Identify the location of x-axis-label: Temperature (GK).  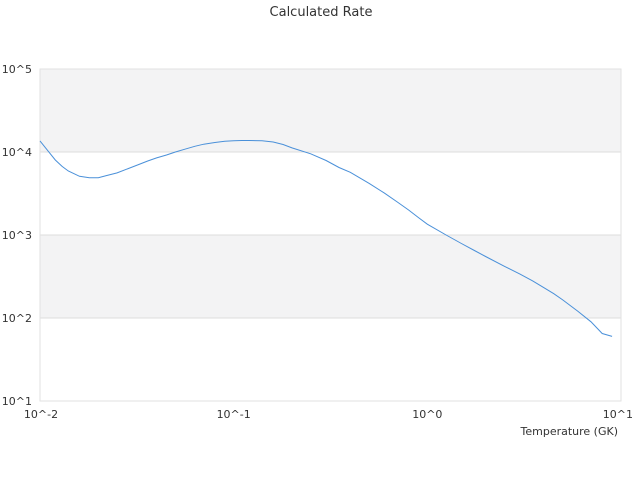
(569, 431).